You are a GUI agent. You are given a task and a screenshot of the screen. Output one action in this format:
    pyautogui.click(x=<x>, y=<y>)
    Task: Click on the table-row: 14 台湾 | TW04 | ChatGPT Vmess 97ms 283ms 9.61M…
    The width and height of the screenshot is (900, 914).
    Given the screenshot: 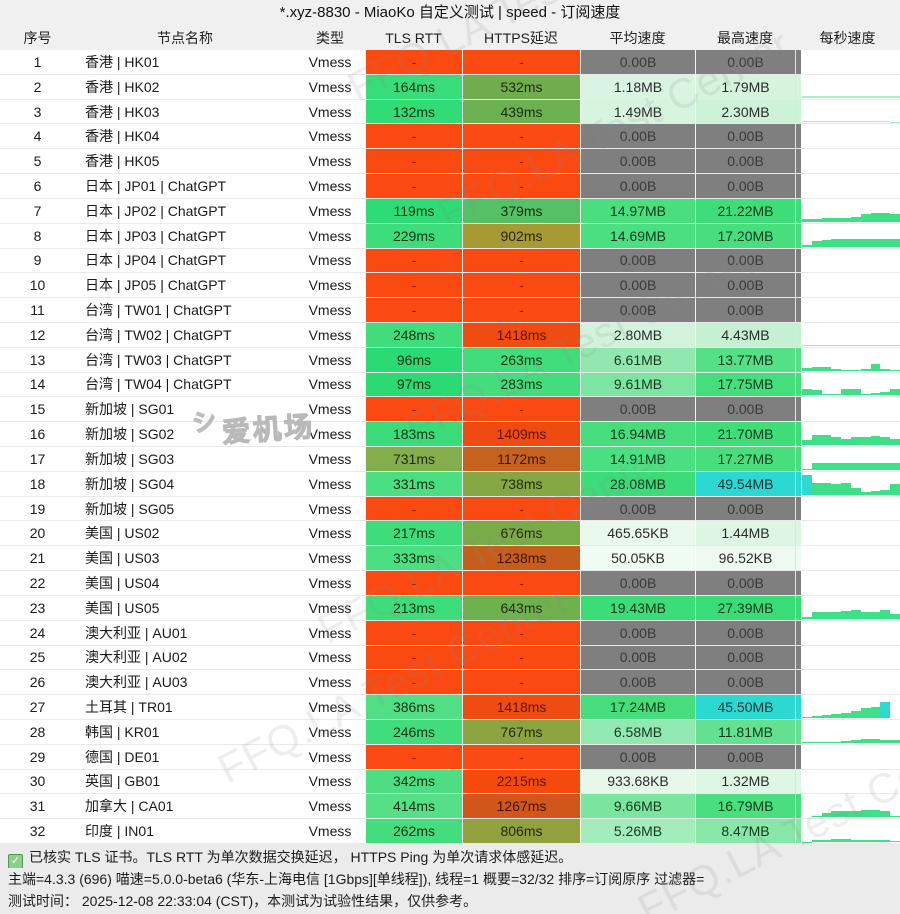 What is the action you would take?
    pyautogui.click(x=450, y=385)
    